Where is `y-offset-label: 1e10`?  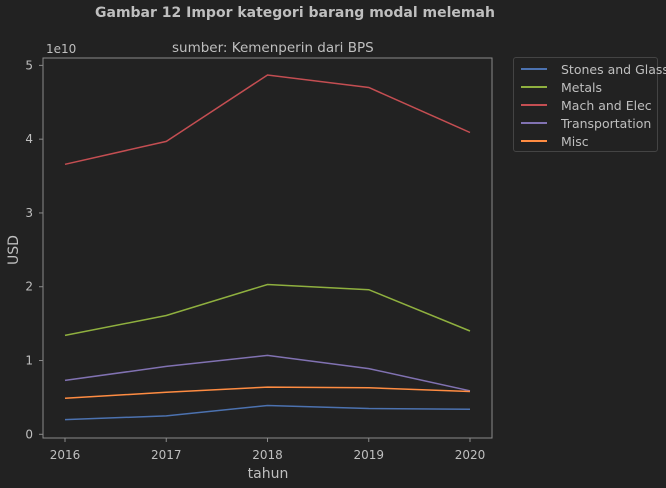
y-offset-label: 1e10 is located at coordinates (61, 49).